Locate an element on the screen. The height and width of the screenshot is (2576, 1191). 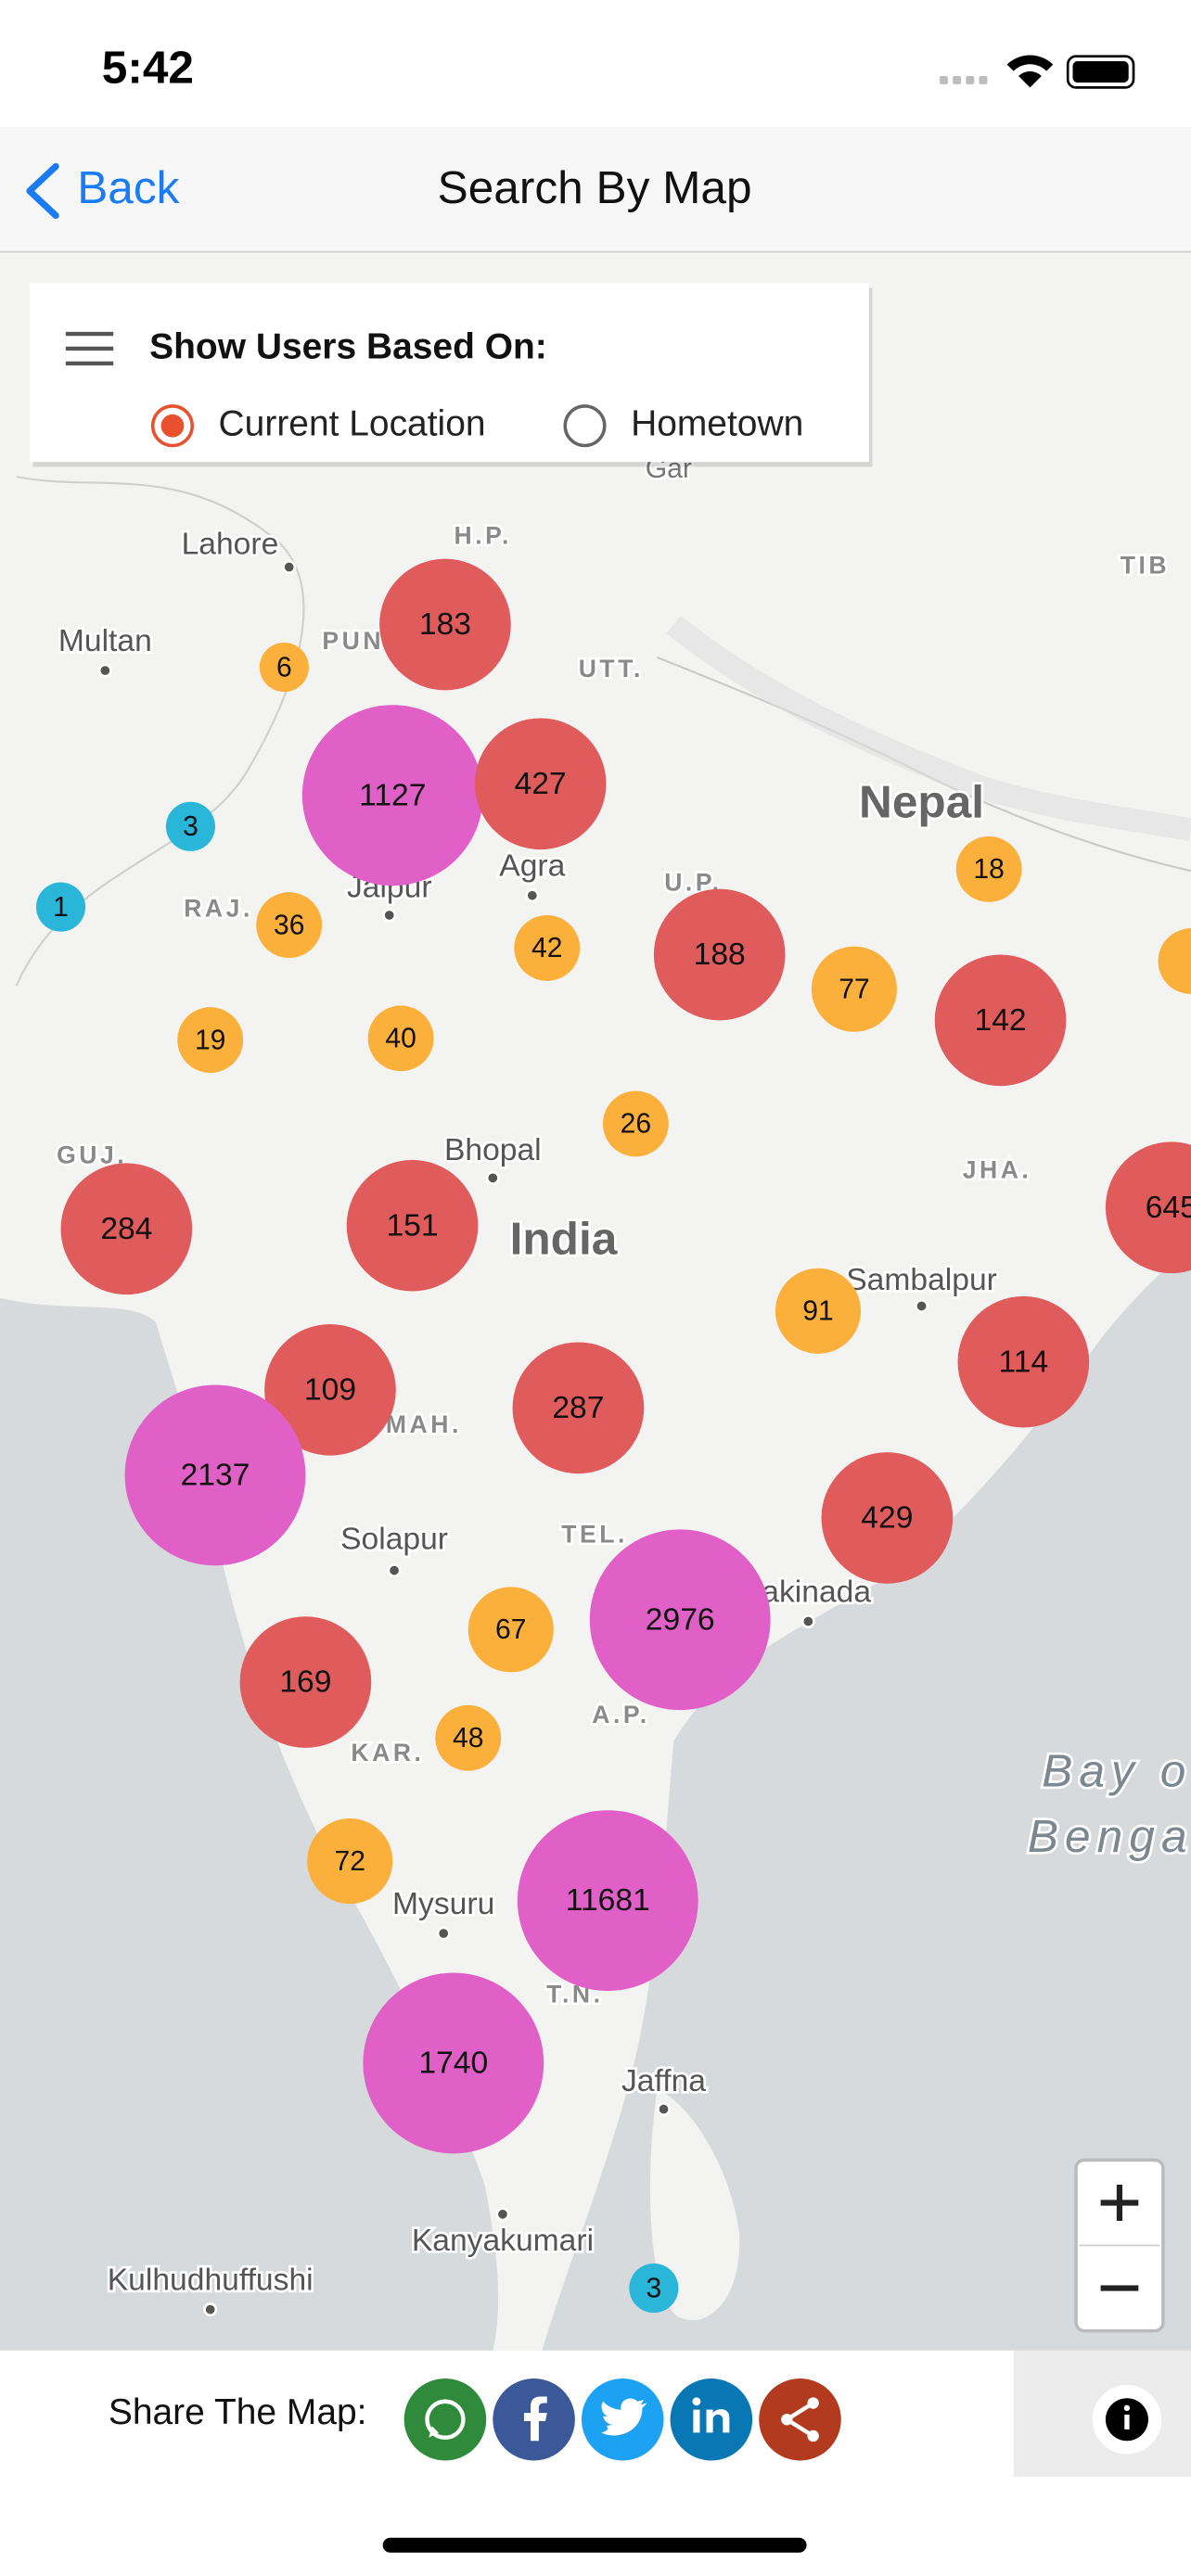
cluster: 40 is located at coordinates (400, 1038).